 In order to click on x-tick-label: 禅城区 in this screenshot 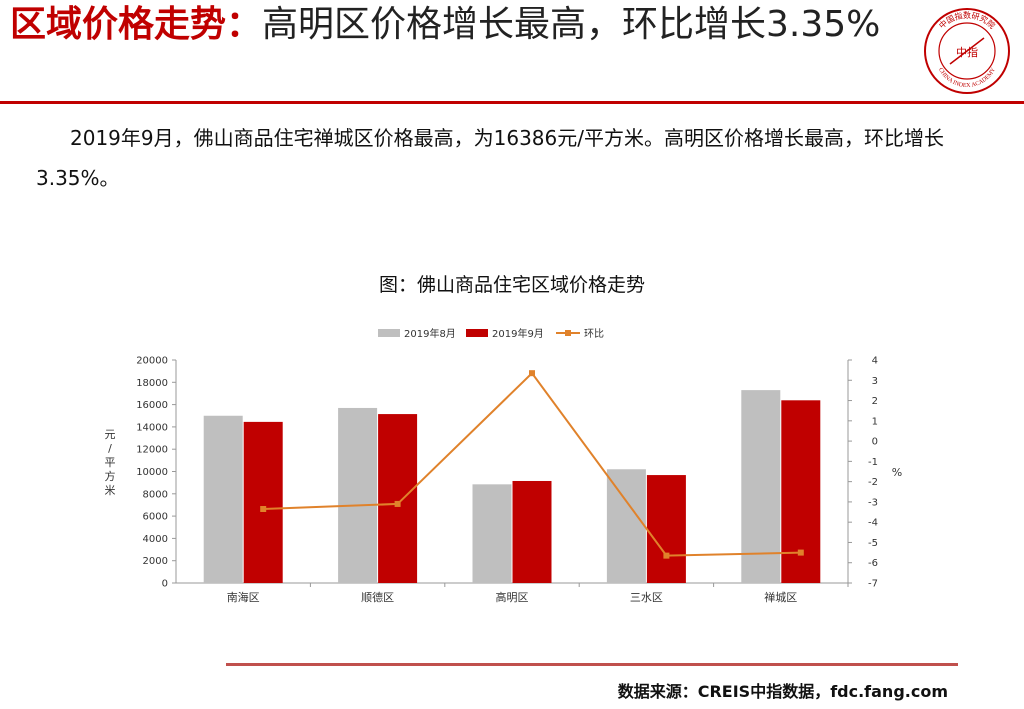, I will do `click(780, 597)`.